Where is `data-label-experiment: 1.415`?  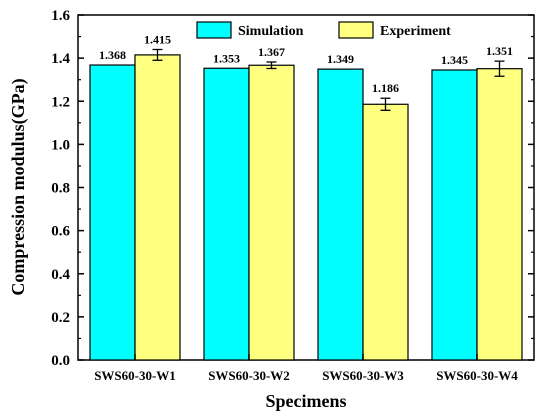 data-label-experiment: 1.415 is located at coordinates (157, 40).